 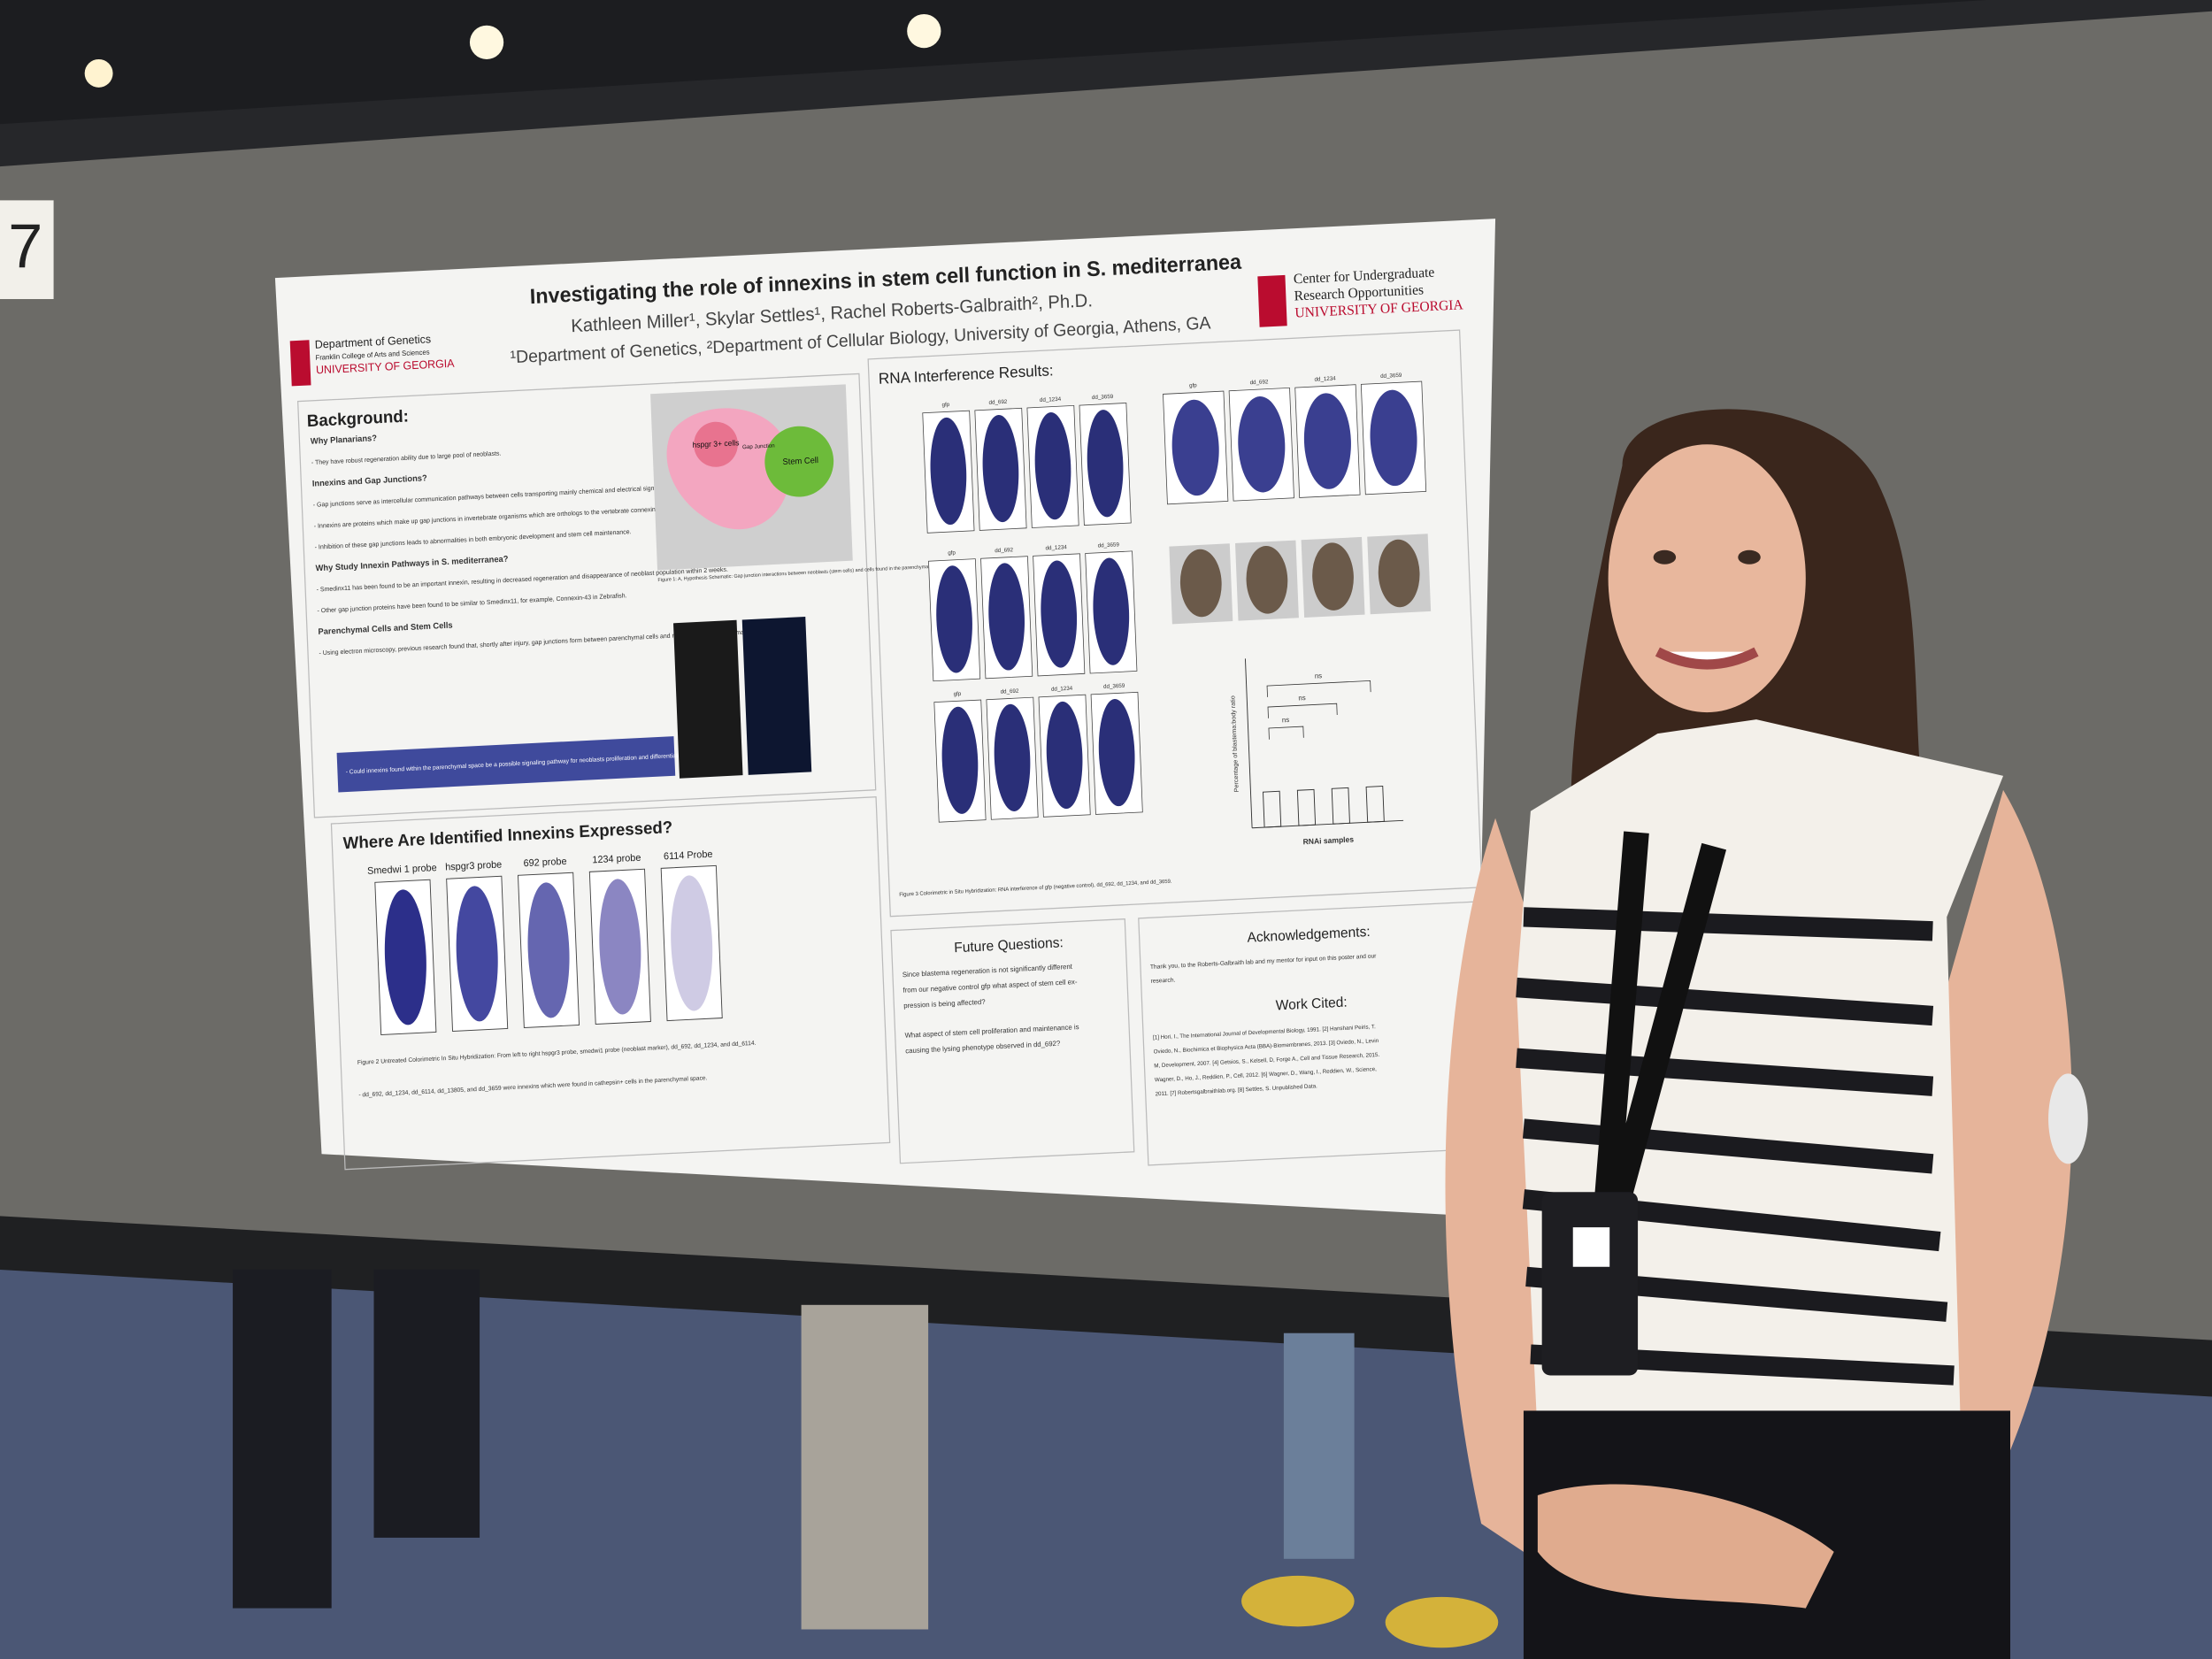 I want to click on qr-code, so click(x=1591, y=1247).